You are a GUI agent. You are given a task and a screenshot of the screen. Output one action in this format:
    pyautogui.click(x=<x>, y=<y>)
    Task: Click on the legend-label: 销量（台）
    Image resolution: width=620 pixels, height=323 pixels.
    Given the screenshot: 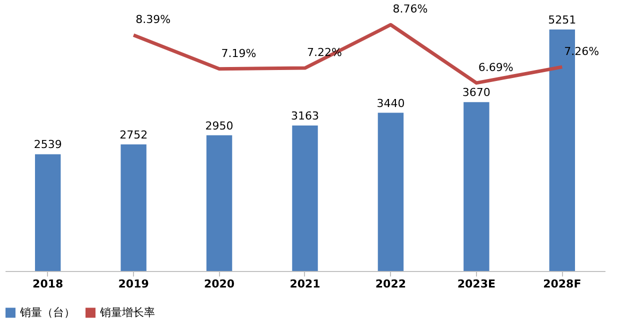 What is the action you would take?
    pyautogui.click(x=47, y=312)
    